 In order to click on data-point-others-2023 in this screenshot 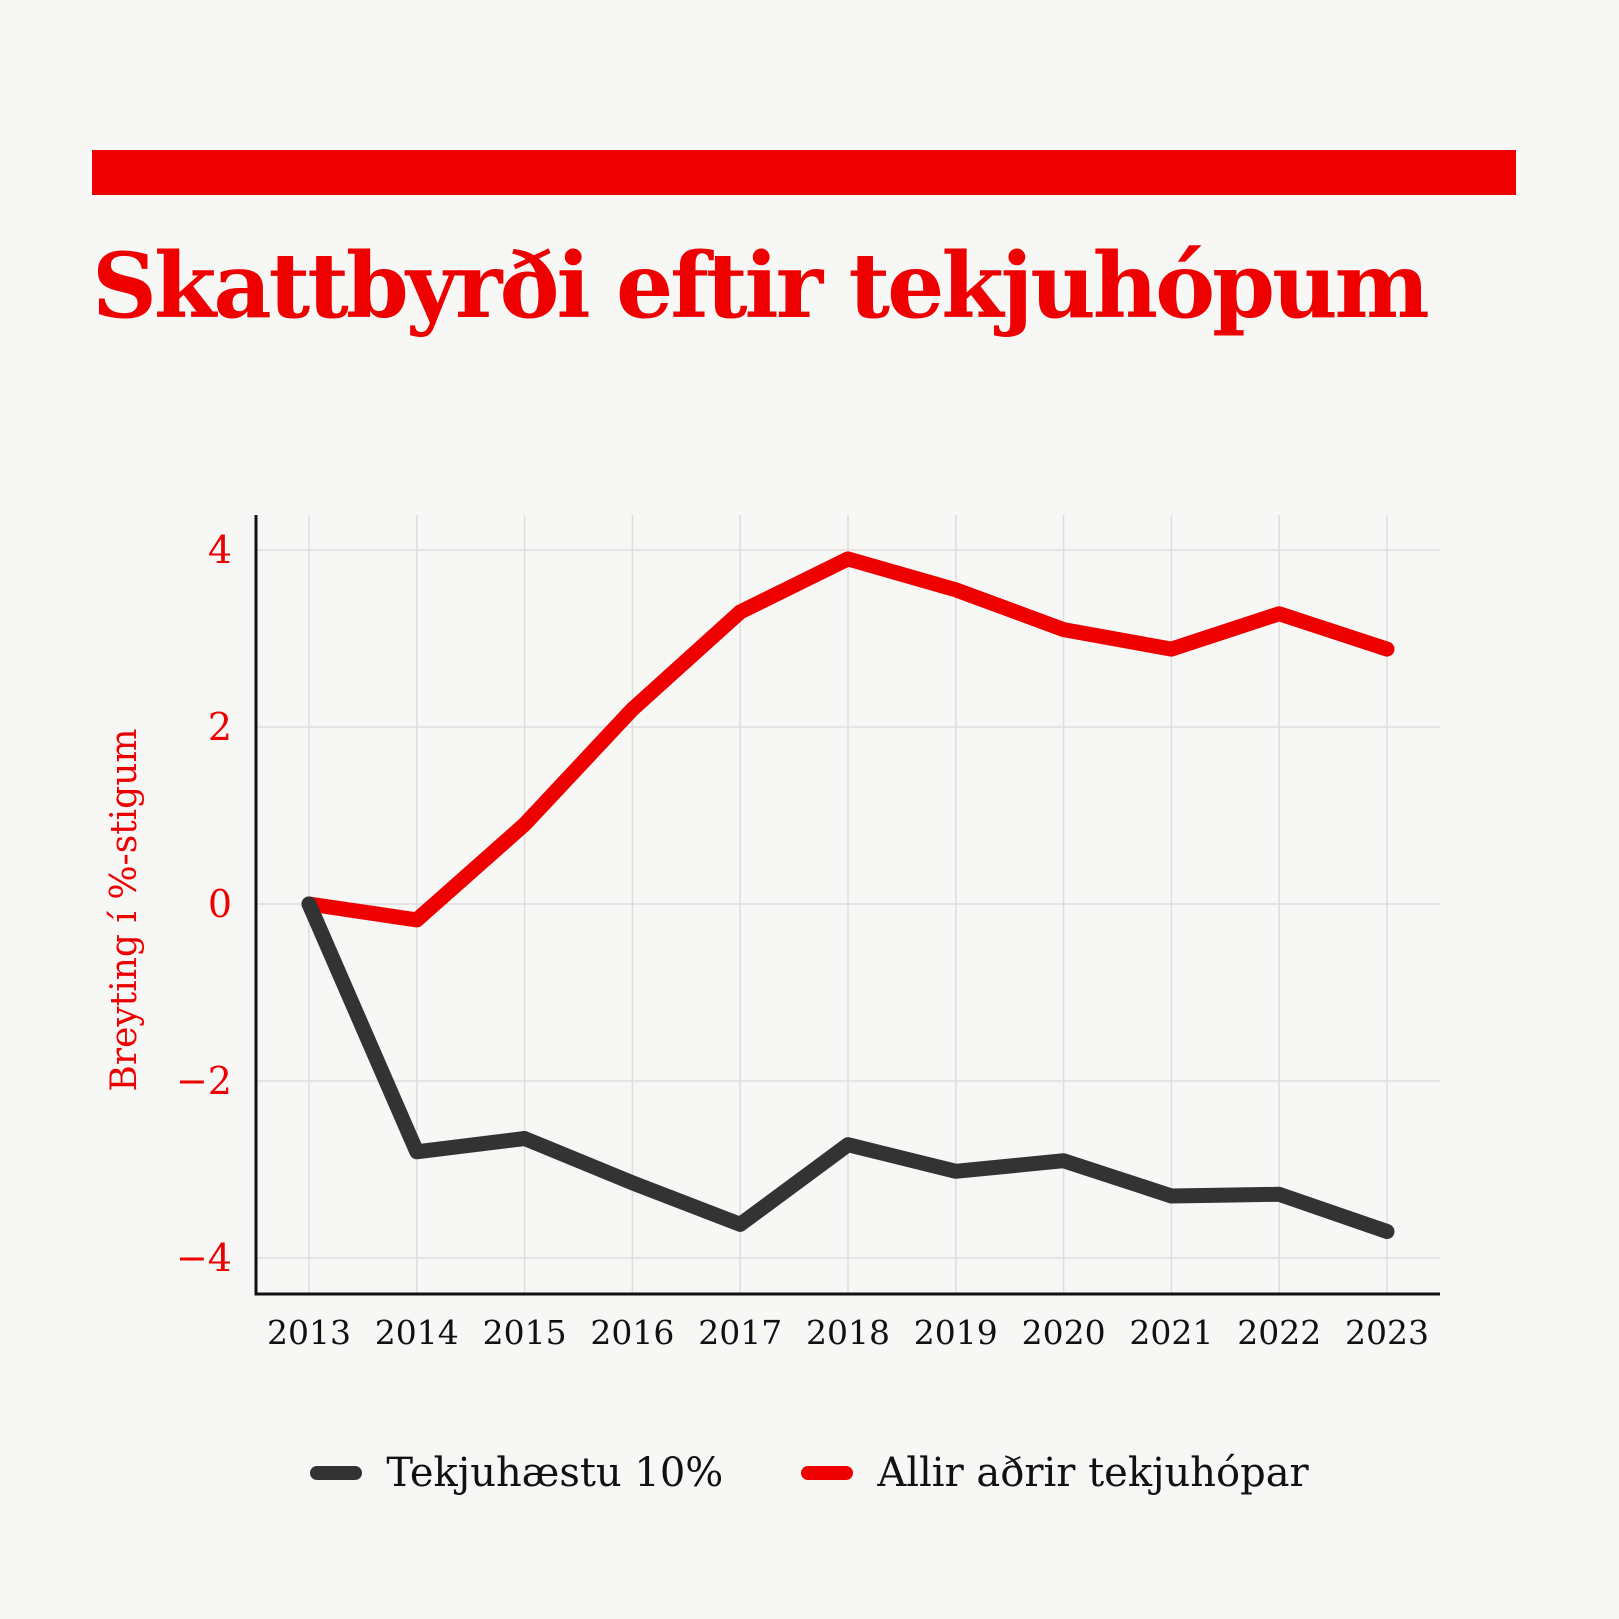, I will do `click(1387, 649)`.